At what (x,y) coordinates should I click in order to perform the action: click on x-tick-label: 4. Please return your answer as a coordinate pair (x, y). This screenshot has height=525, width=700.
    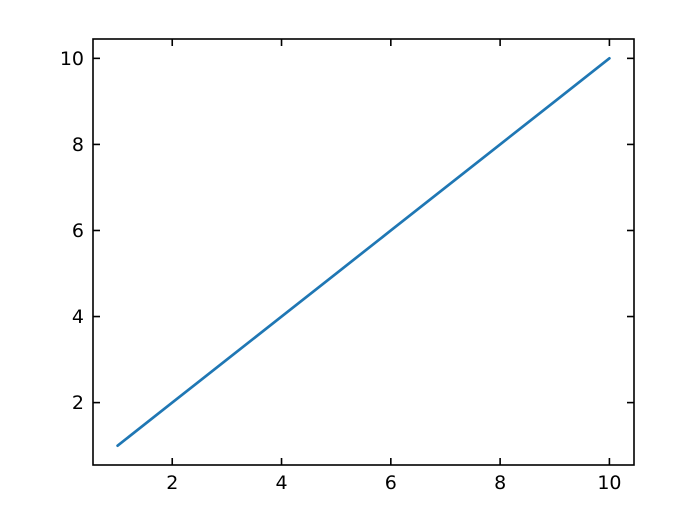
    Looking at the image, I should click on (281, 483).